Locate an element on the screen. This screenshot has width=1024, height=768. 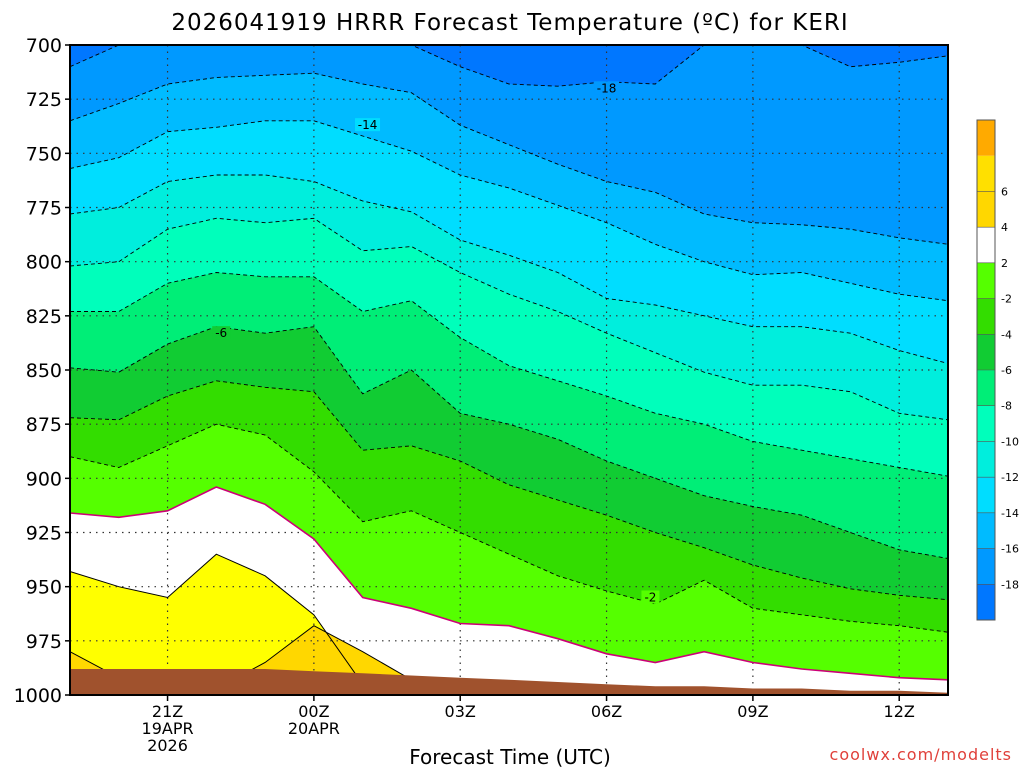
colorbar-label: -8 is located at coordinates (1006, 406).